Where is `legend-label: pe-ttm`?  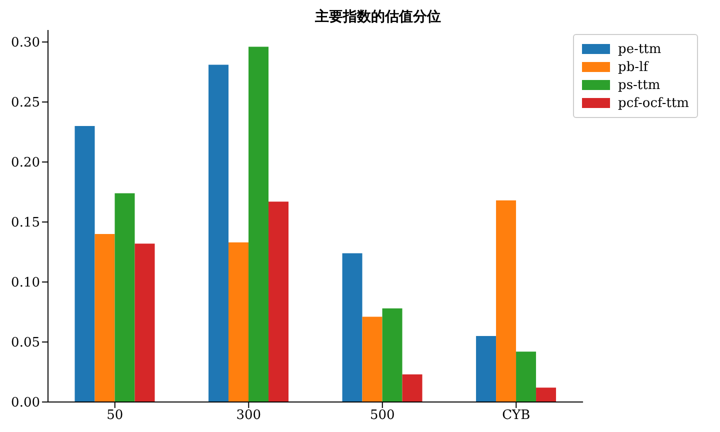 legend-label: pe-ttm is located at coordinates (640, 49).